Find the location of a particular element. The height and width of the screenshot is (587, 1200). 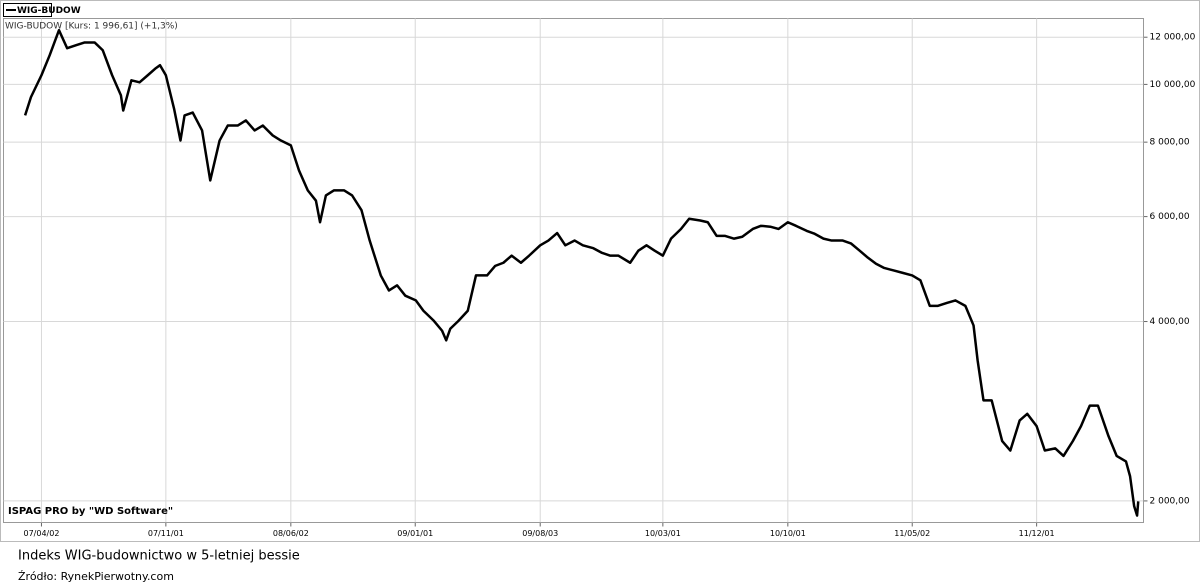

source: Źródło: RynekPierwotny.com is located at coordinates (96, 576).